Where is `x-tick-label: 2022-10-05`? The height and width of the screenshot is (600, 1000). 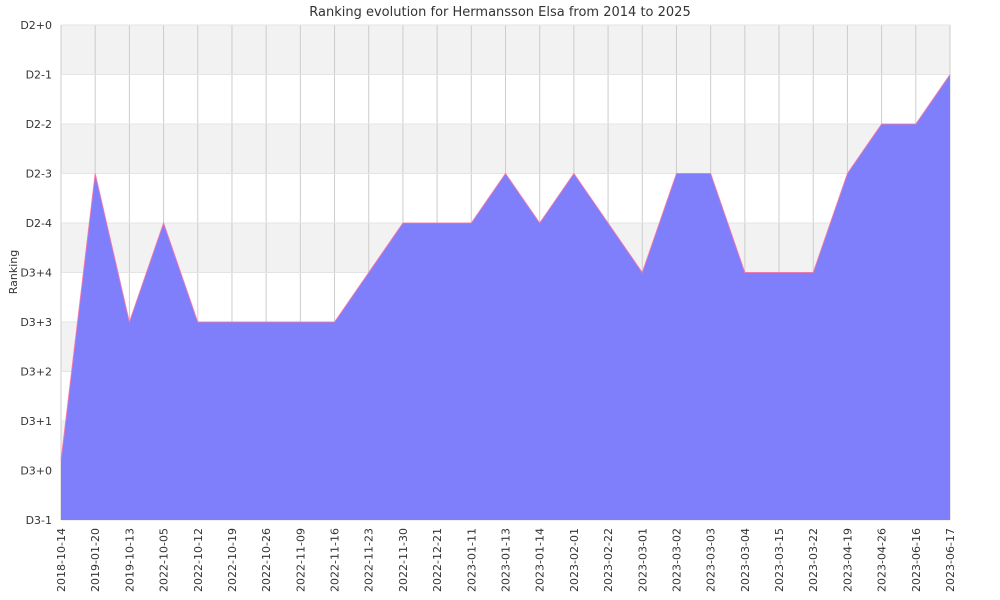
x-tick-label: 2022-10-05 is located at coordinates (164, 560).